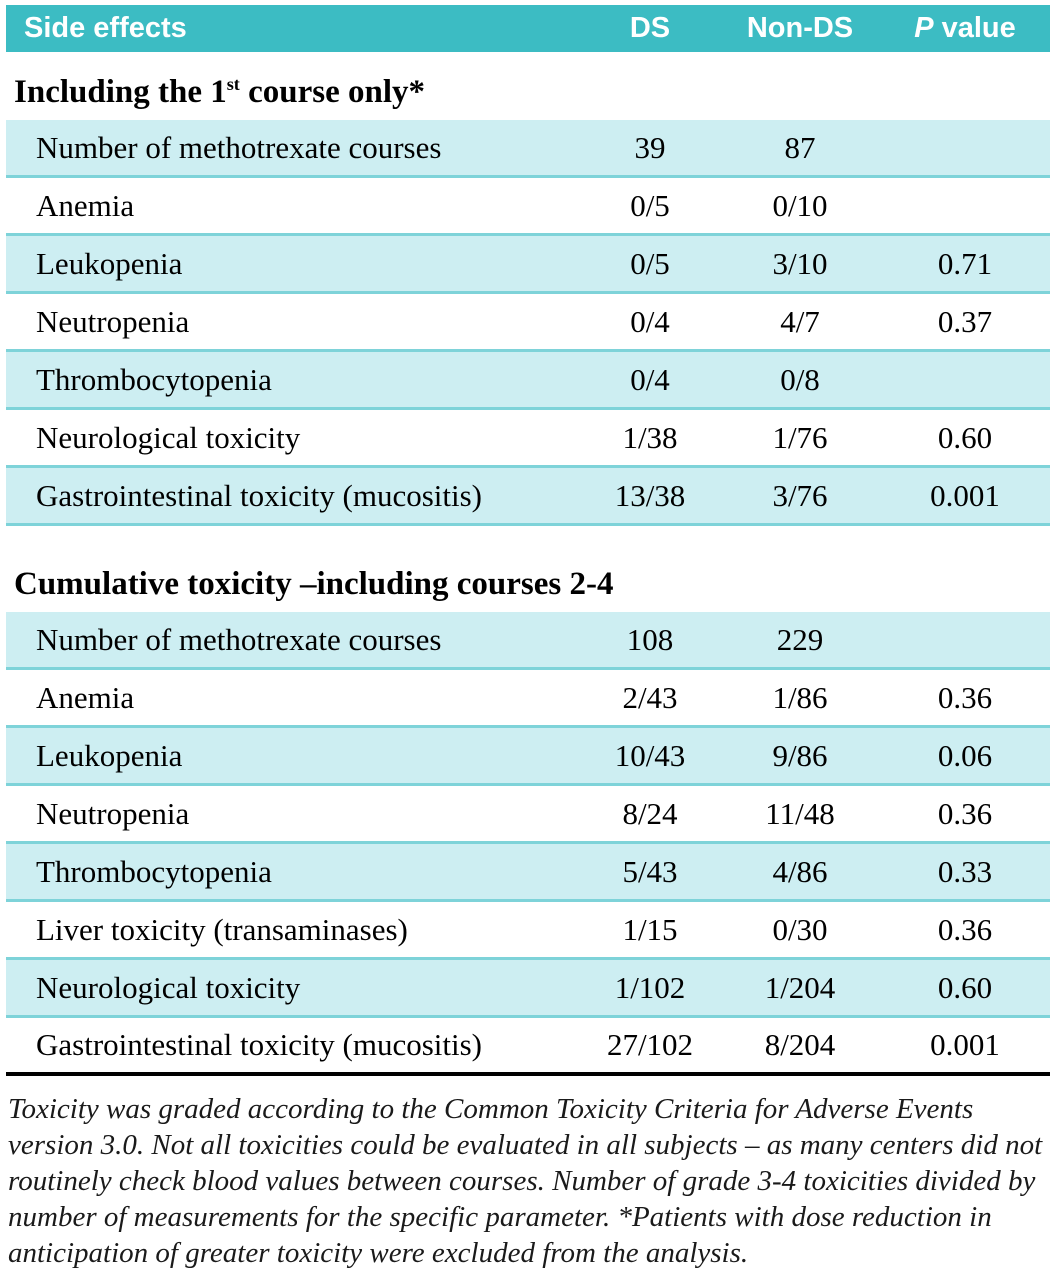 This screenshot has height=1277, width=1056. What do you see at coordinates (800, 1044) in the screenshot?
I see `row-non-ds-value: 8/204` at bounding box center [800, 1044].